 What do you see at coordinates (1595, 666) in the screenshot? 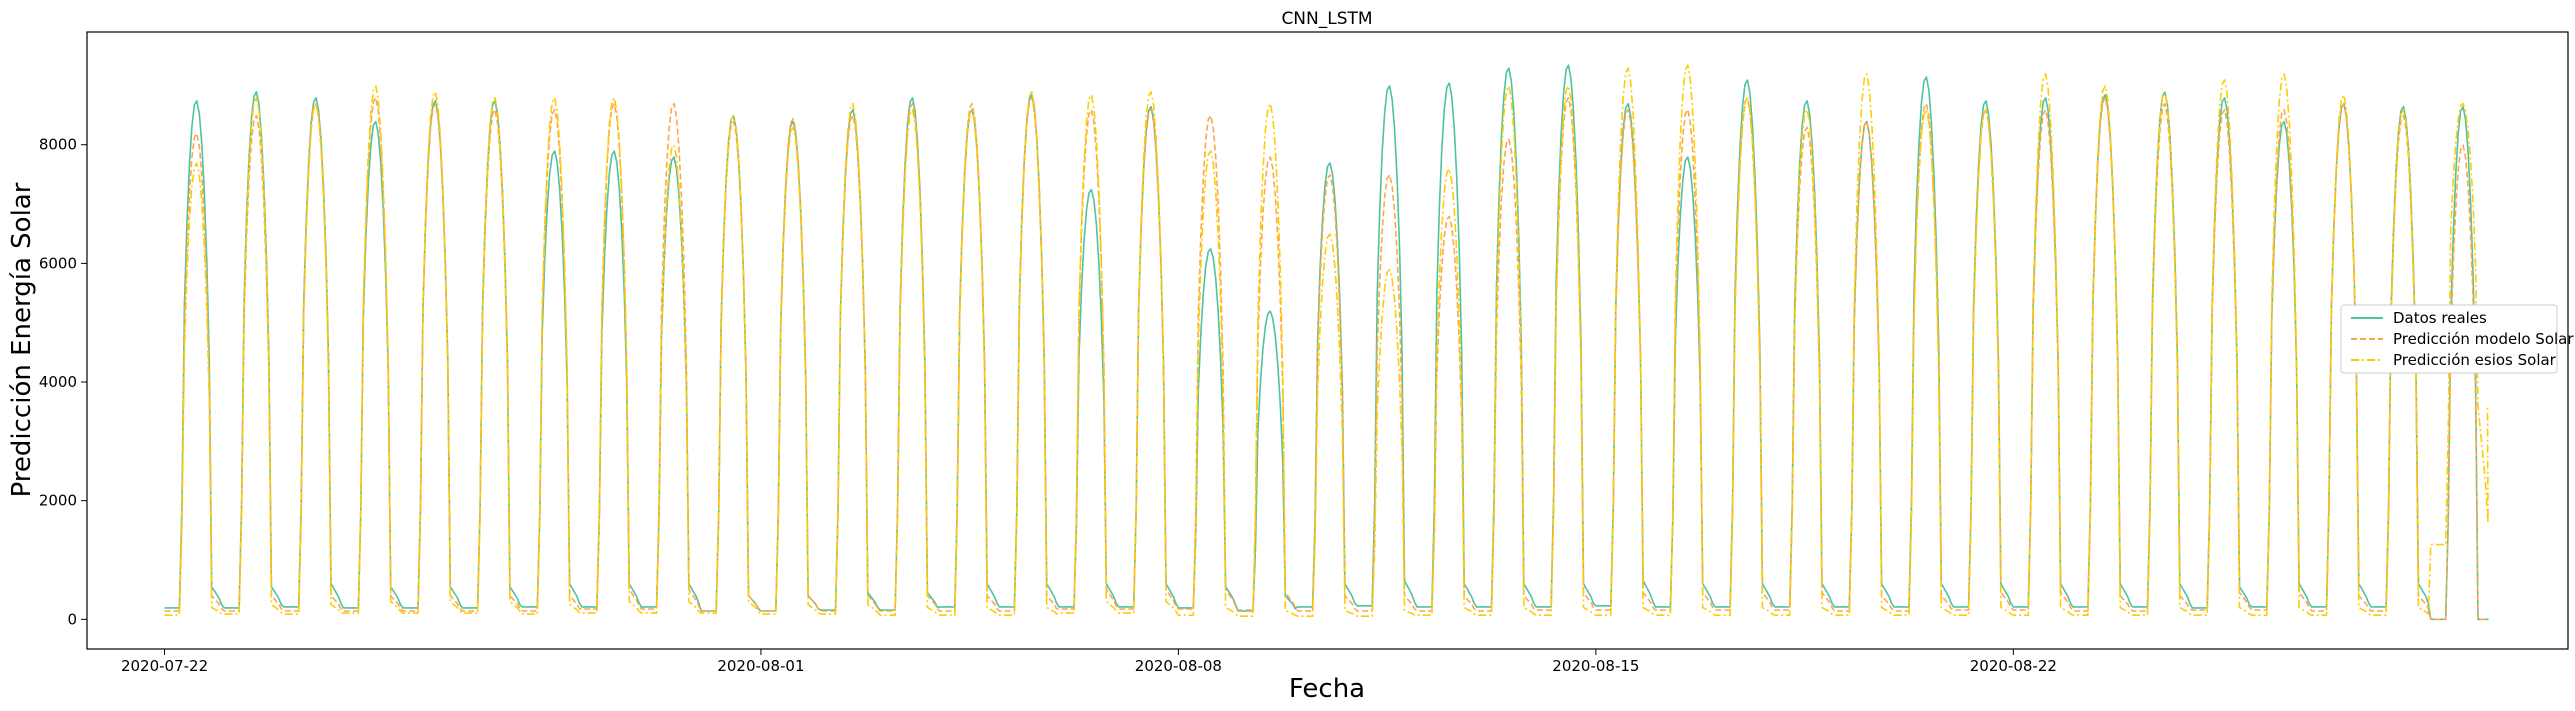
I see `x-tick-label: 2020-08-15` at bounding box center [1595, 666].